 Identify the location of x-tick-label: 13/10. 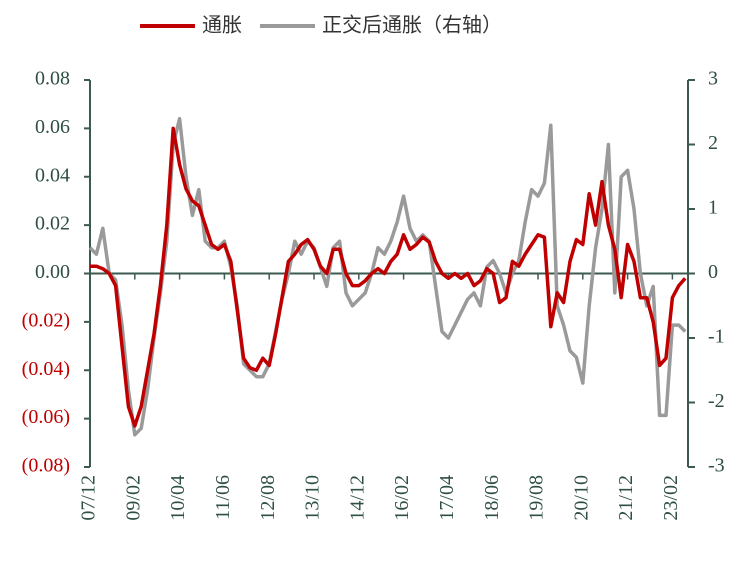
(313, 498).